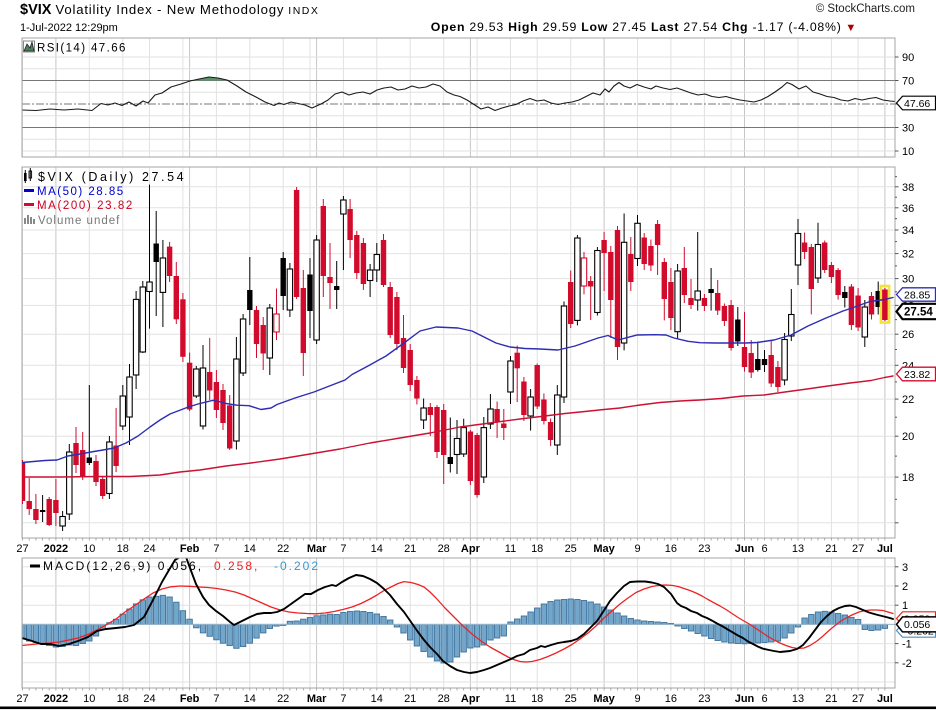  What do you see at coordinates (85, 206) in the screenshot?
I see `svg-text: MA(200) 23.82` at bounding box center [85, 206].